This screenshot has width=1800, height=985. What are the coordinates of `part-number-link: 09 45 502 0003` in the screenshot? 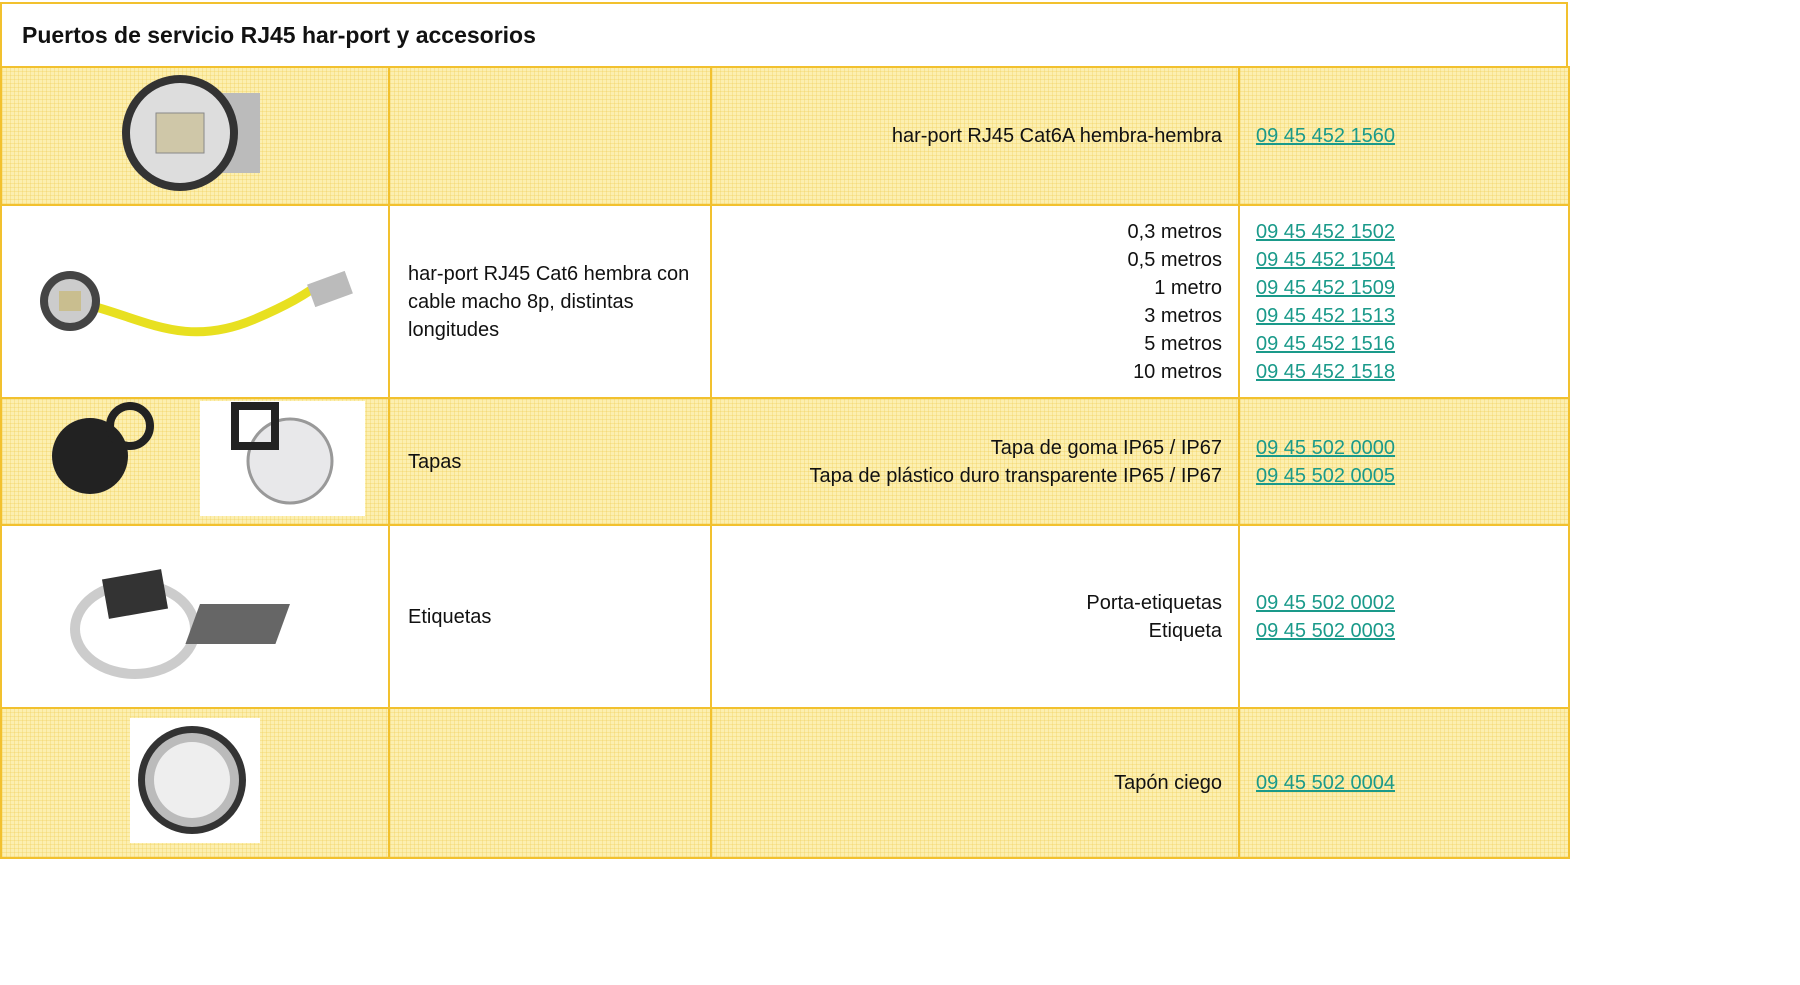 It's located at (1326, 630).